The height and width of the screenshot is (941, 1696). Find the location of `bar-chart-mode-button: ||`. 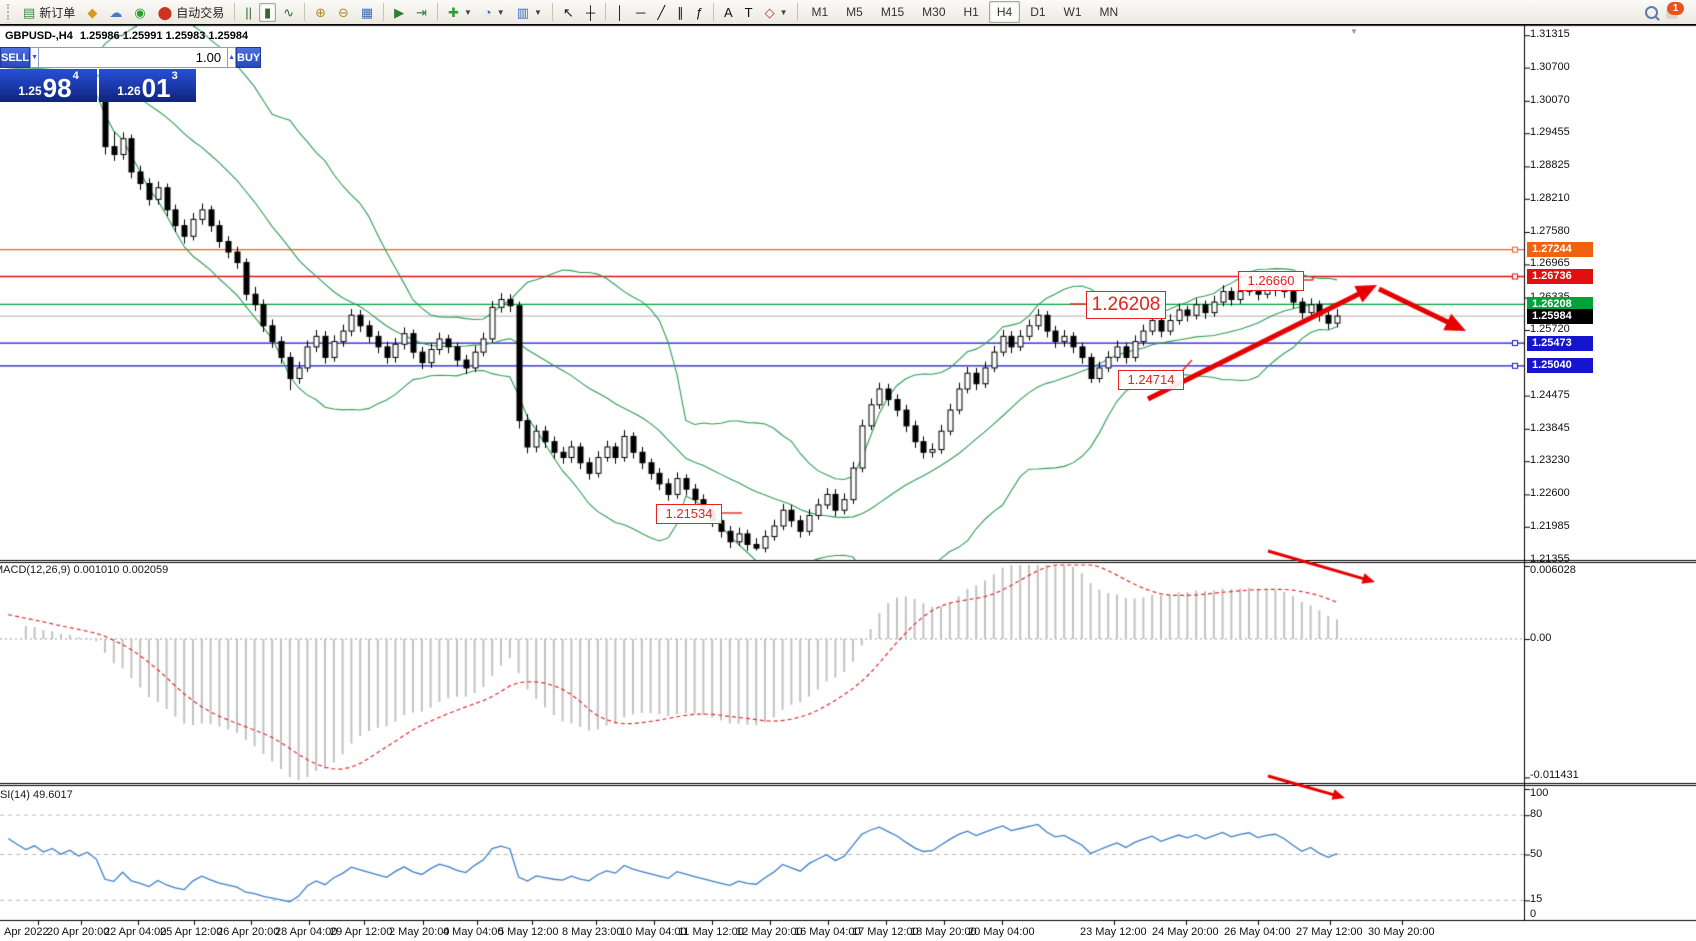

bar-chart-mode-button: || is located at coordinates (248, 12).